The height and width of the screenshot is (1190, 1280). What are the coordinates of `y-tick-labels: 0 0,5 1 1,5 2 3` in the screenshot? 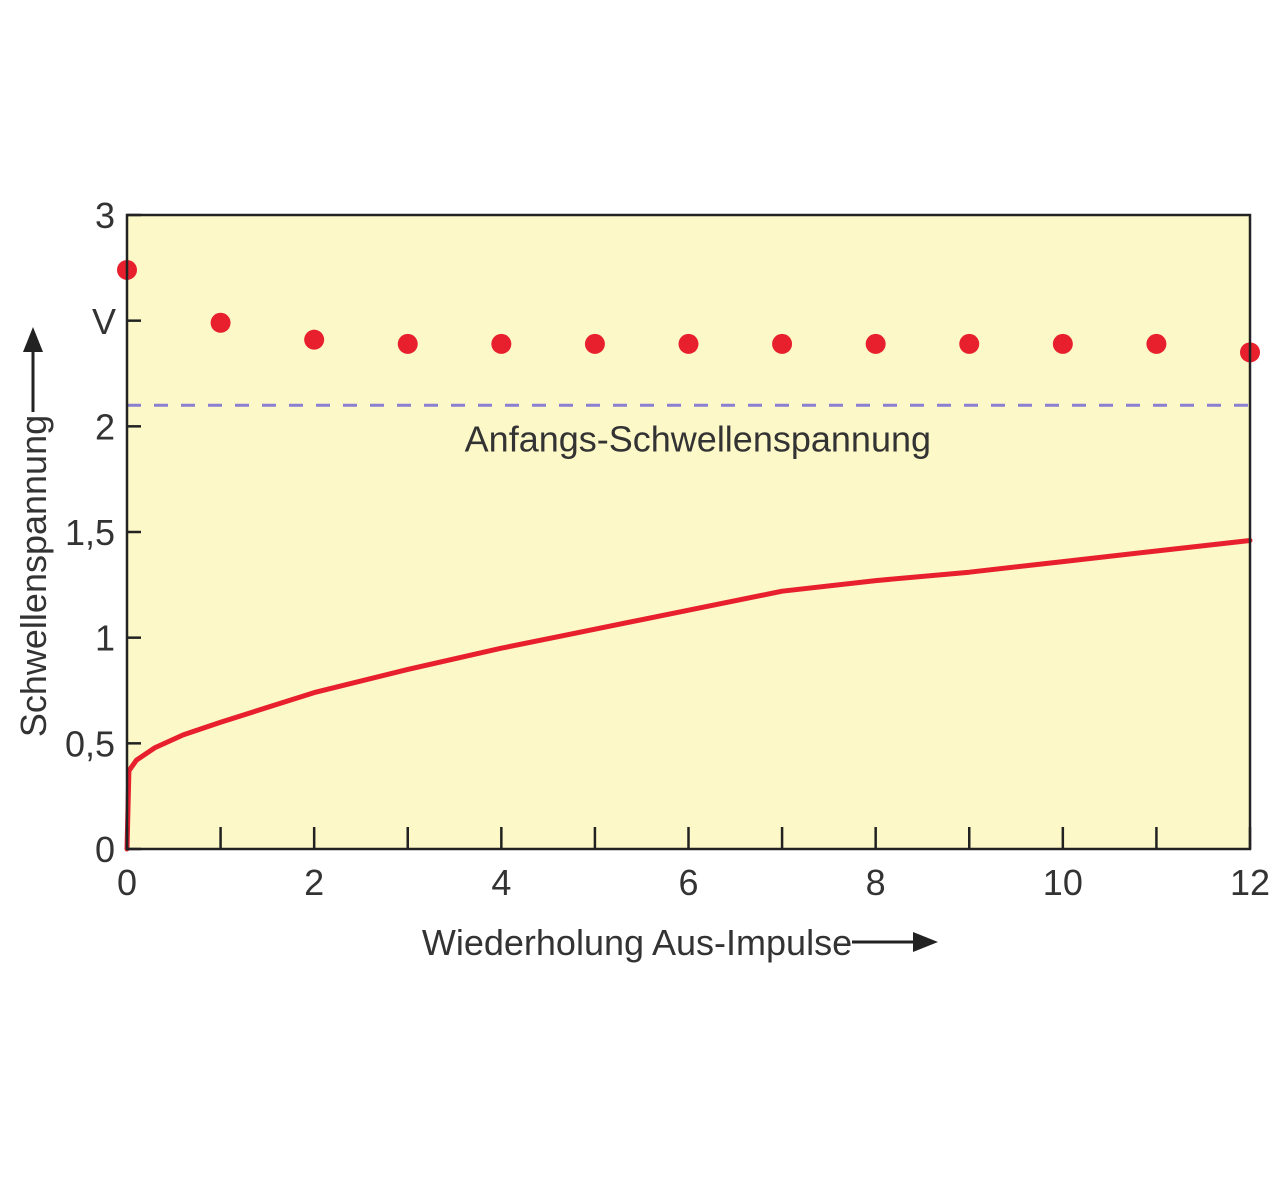 It's located at (90, 532).